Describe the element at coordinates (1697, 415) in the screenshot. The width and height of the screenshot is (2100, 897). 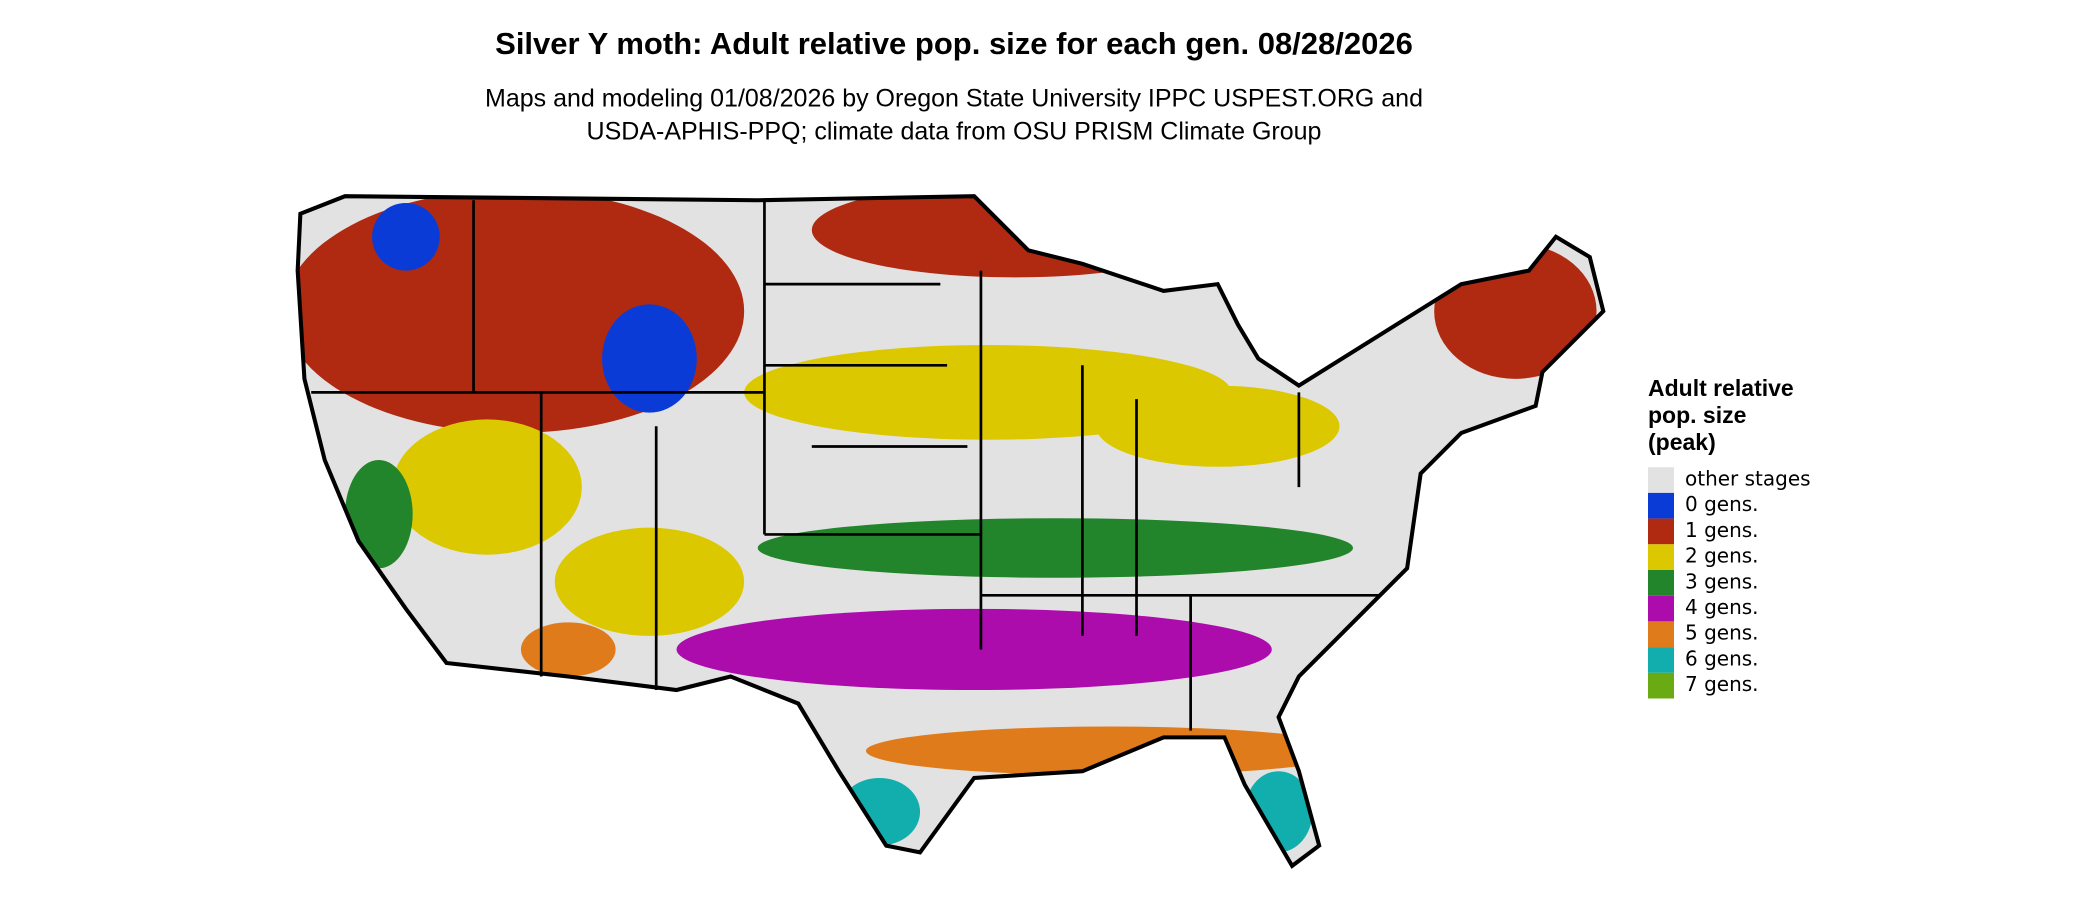
I see `legend-title: pop. size` at that location.